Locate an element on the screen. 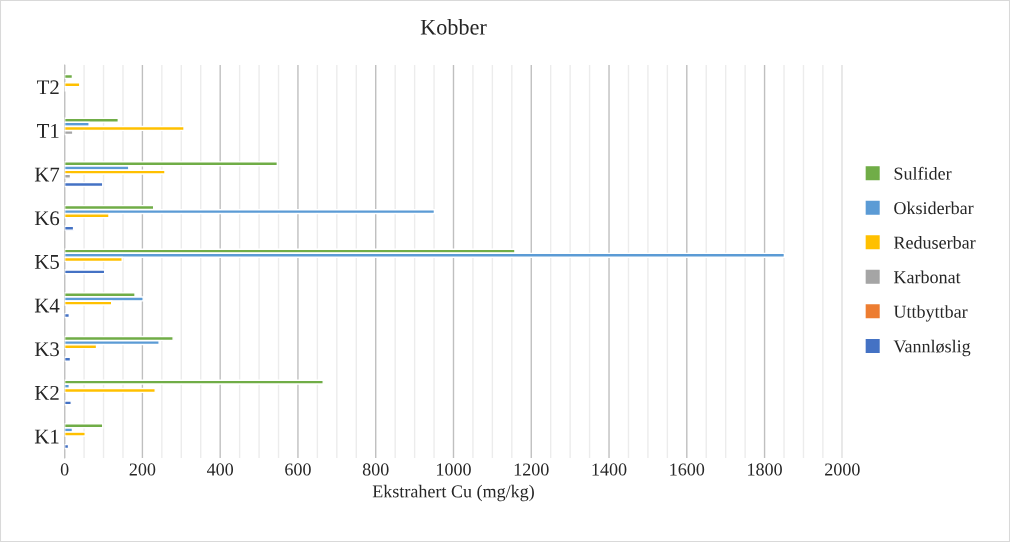  x-axis-title: Ekstrahert Cu (mg/kg) is located at coordinates (453, 493).